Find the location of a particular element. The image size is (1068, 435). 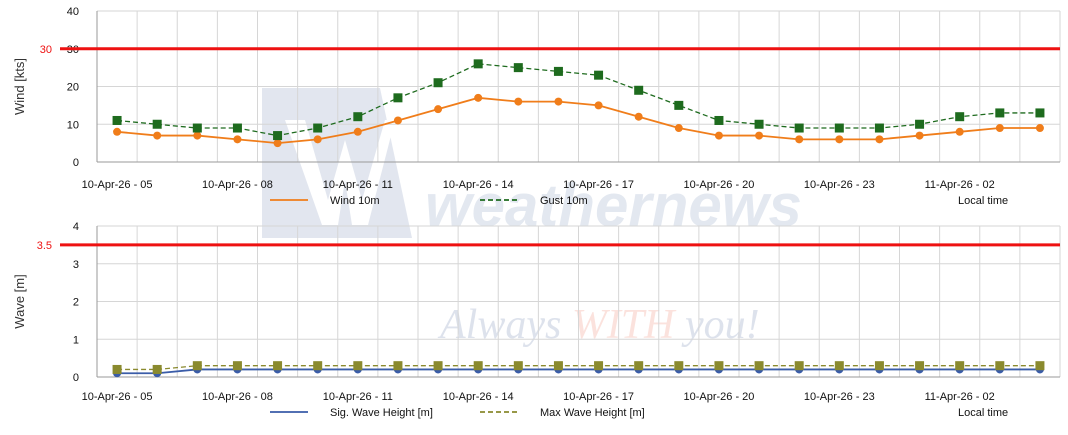

legend-item: Sig. Wave Height [m] is located at coordinates (351, 413).